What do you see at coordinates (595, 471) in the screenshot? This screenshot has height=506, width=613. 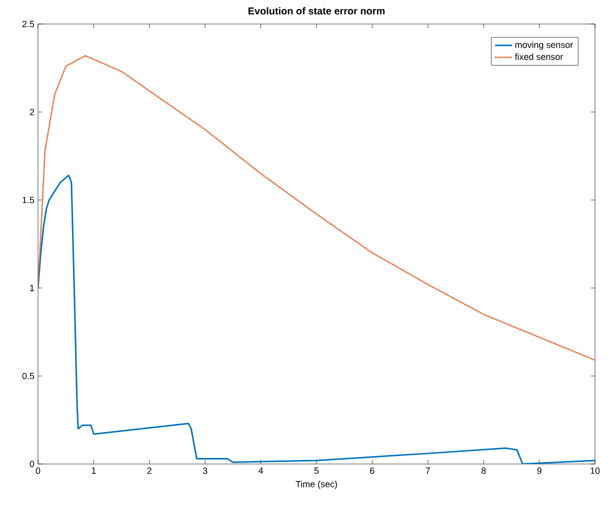 I see `x-tick-label: 10` at bounding box center [595, 471].